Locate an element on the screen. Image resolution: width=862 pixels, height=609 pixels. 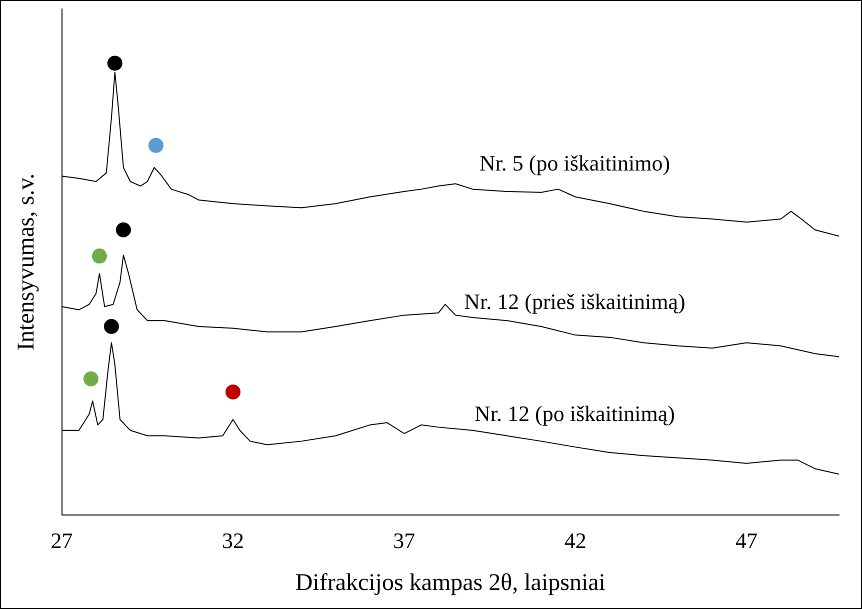
x-axis-title: Difrakcijos kampas 2θ, laipsniai is located at coordinates (450, 583).